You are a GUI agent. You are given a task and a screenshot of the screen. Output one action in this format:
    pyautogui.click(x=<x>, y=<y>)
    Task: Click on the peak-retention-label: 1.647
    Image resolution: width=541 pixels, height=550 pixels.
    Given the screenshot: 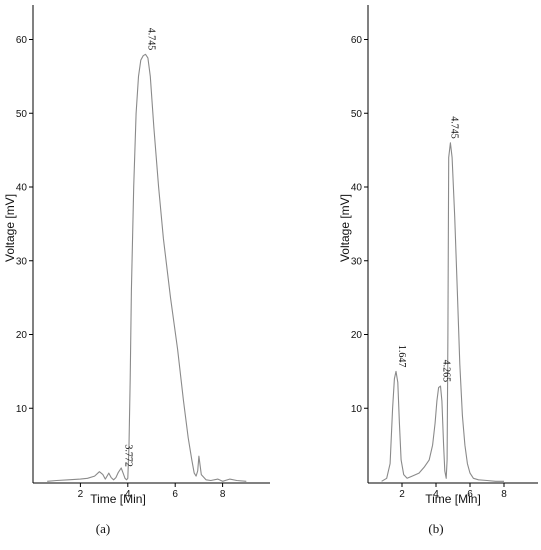 What is the action you would take?
    pyautogui.click(x=401, y=356)
    